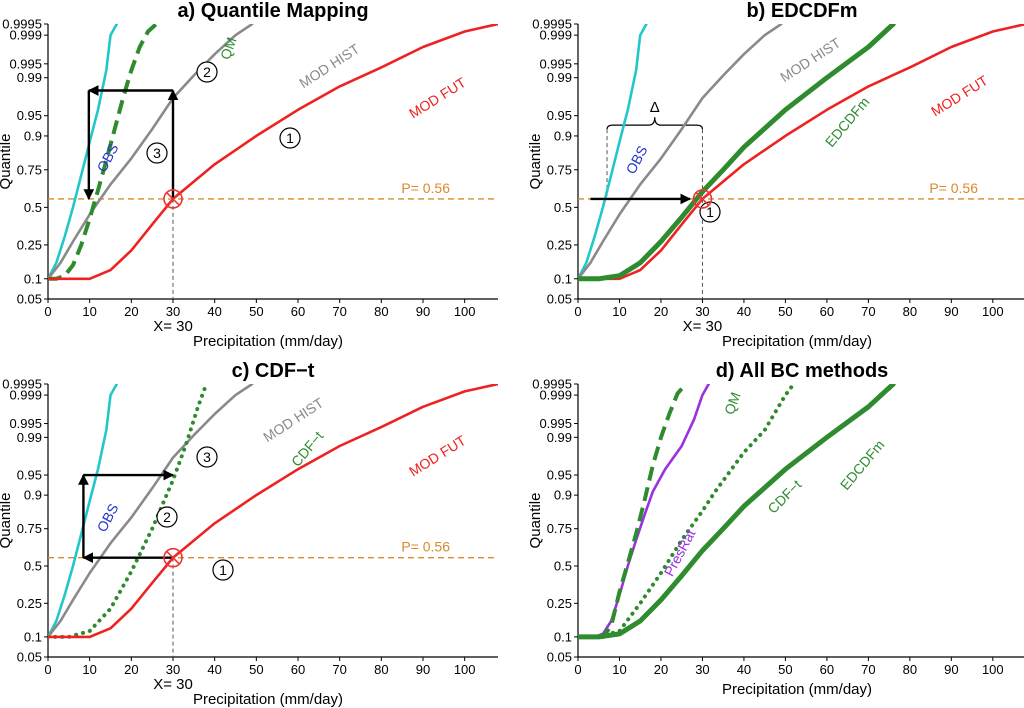 Image resolution: width=1024 pixels, height=708 pixels. Describe the element at coordinates (555, 35) in the screenshot. I see `y-tick-label: 0.999` at that location.